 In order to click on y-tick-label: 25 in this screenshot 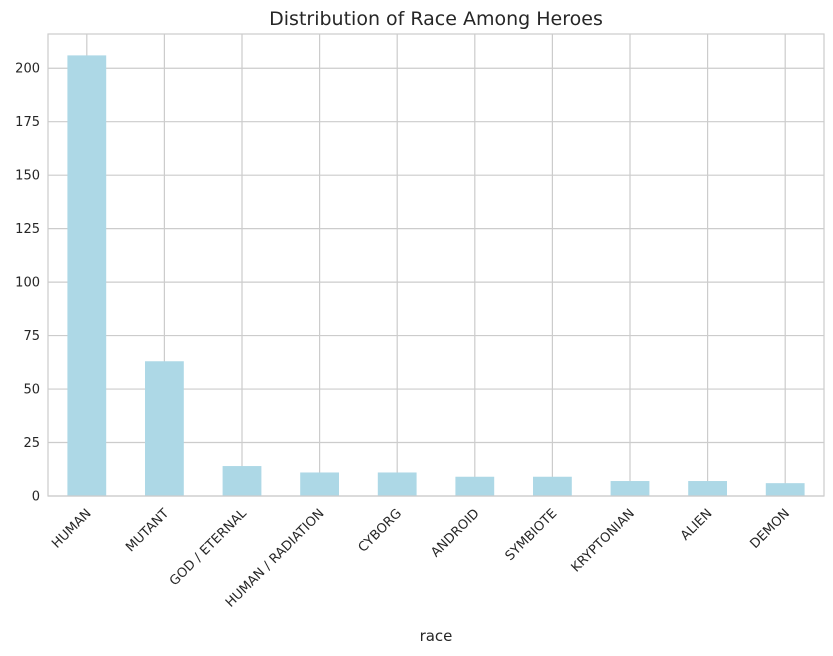, I will do `click(31, 443)`.